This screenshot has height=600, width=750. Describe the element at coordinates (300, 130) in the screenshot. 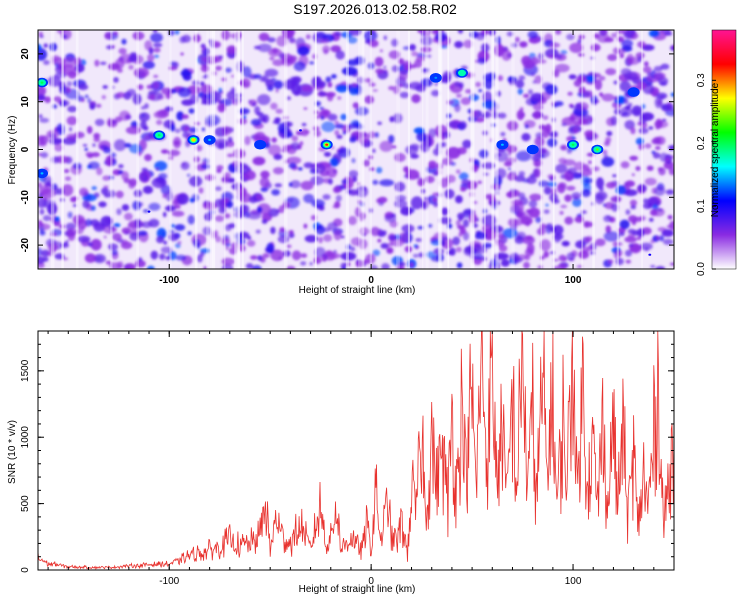

I see `spectrogram-hotspot` at that location.